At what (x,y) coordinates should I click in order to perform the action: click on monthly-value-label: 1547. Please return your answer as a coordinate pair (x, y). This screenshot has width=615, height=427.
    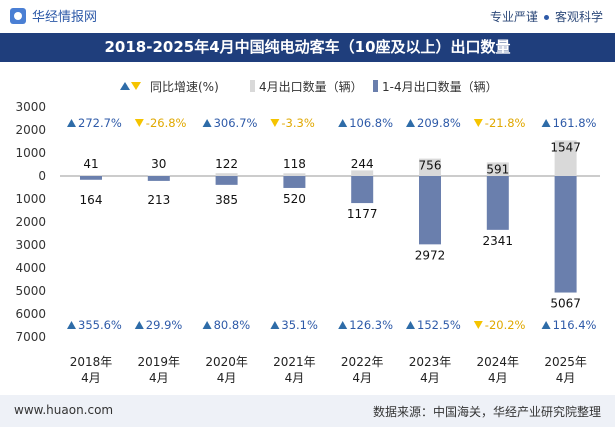
    Looking at the image, I should click on (565, 147).